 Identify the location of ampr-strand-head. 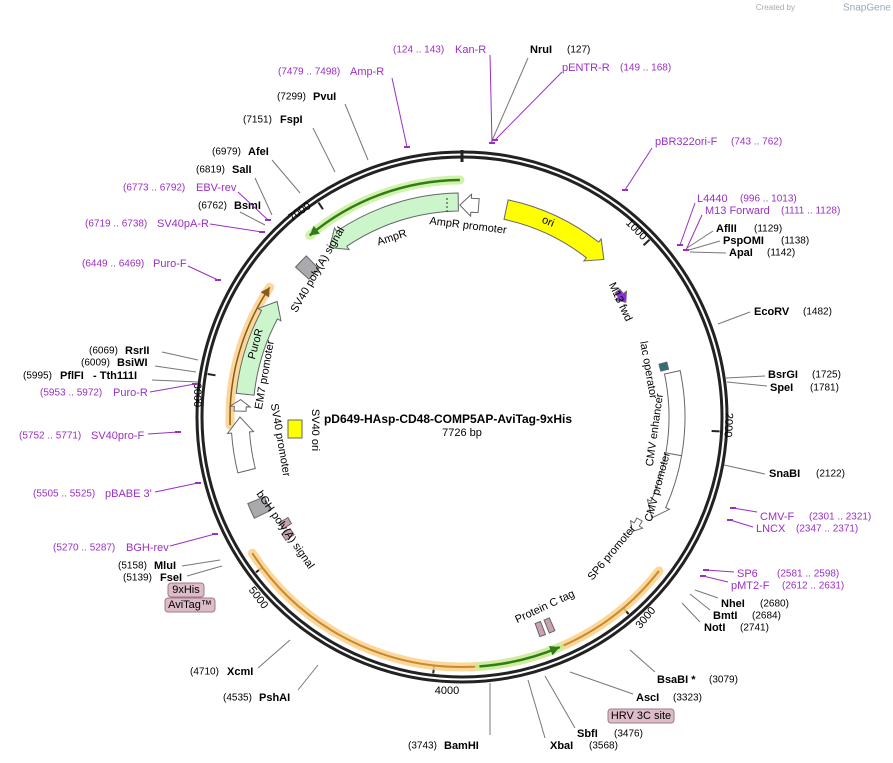
(314, 230).